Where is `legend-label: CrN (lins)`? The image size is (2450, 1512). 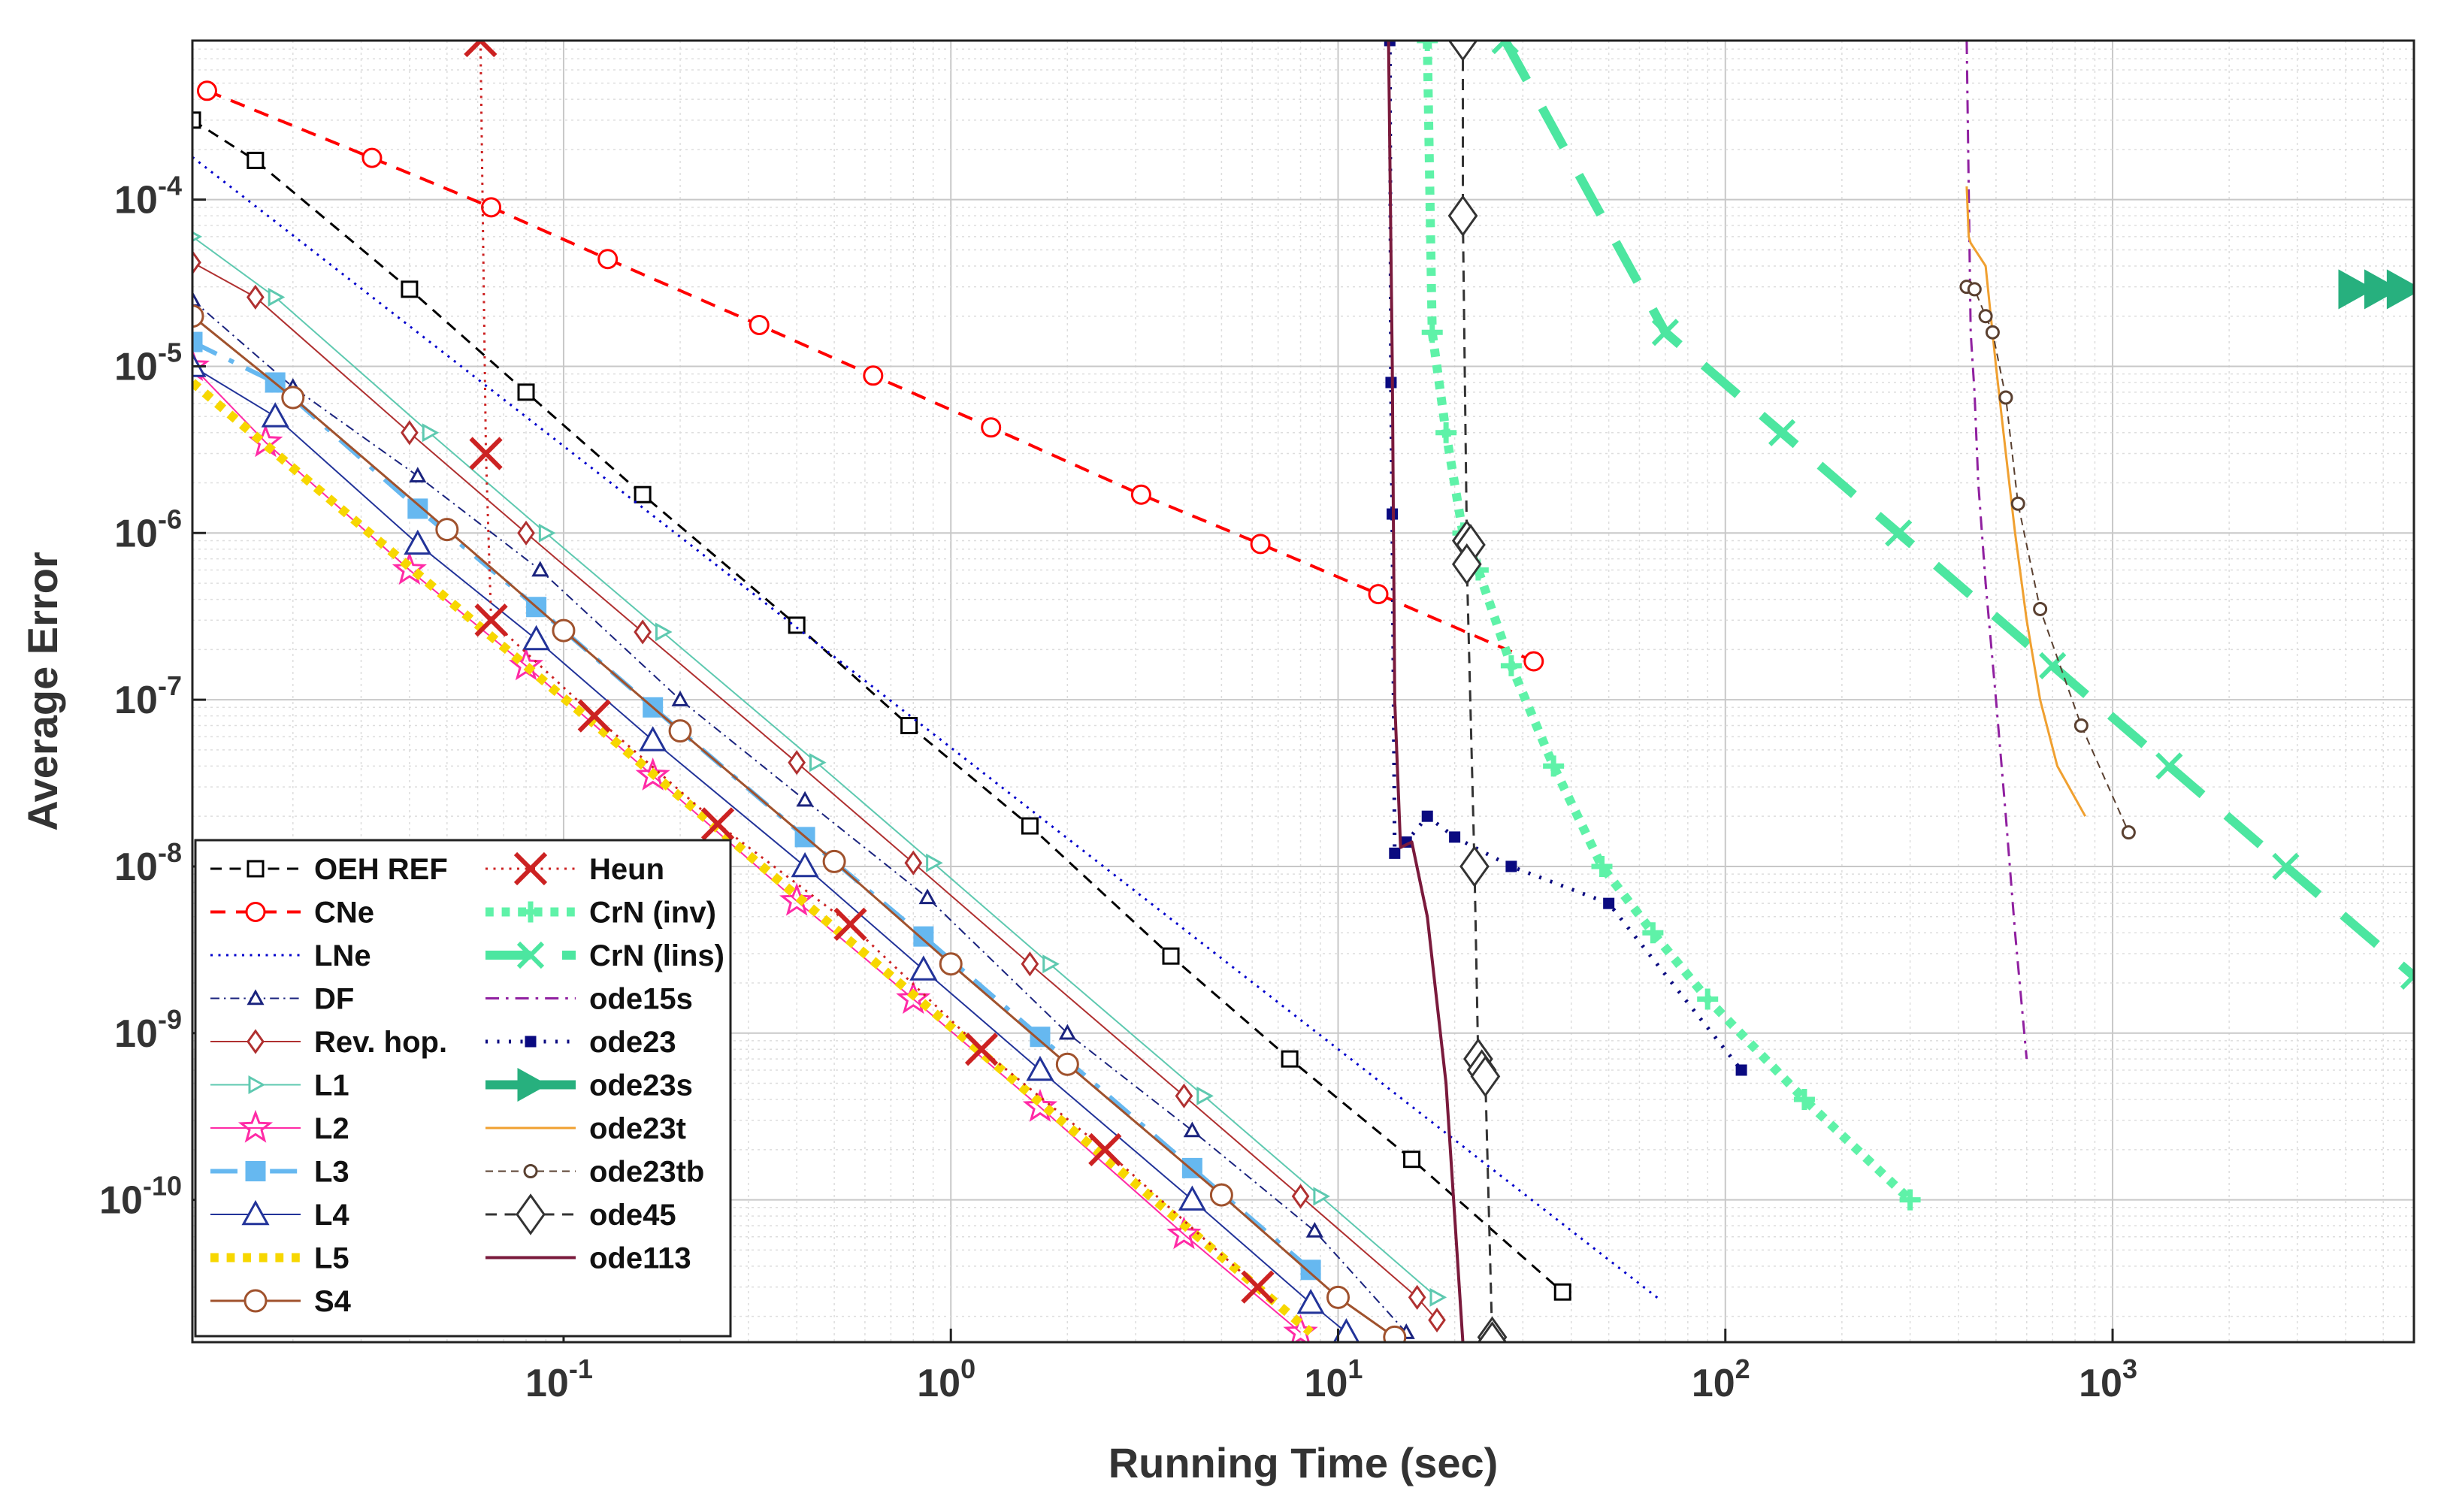
legend-label: CrN (lins) is located at coordinates (656, 955).